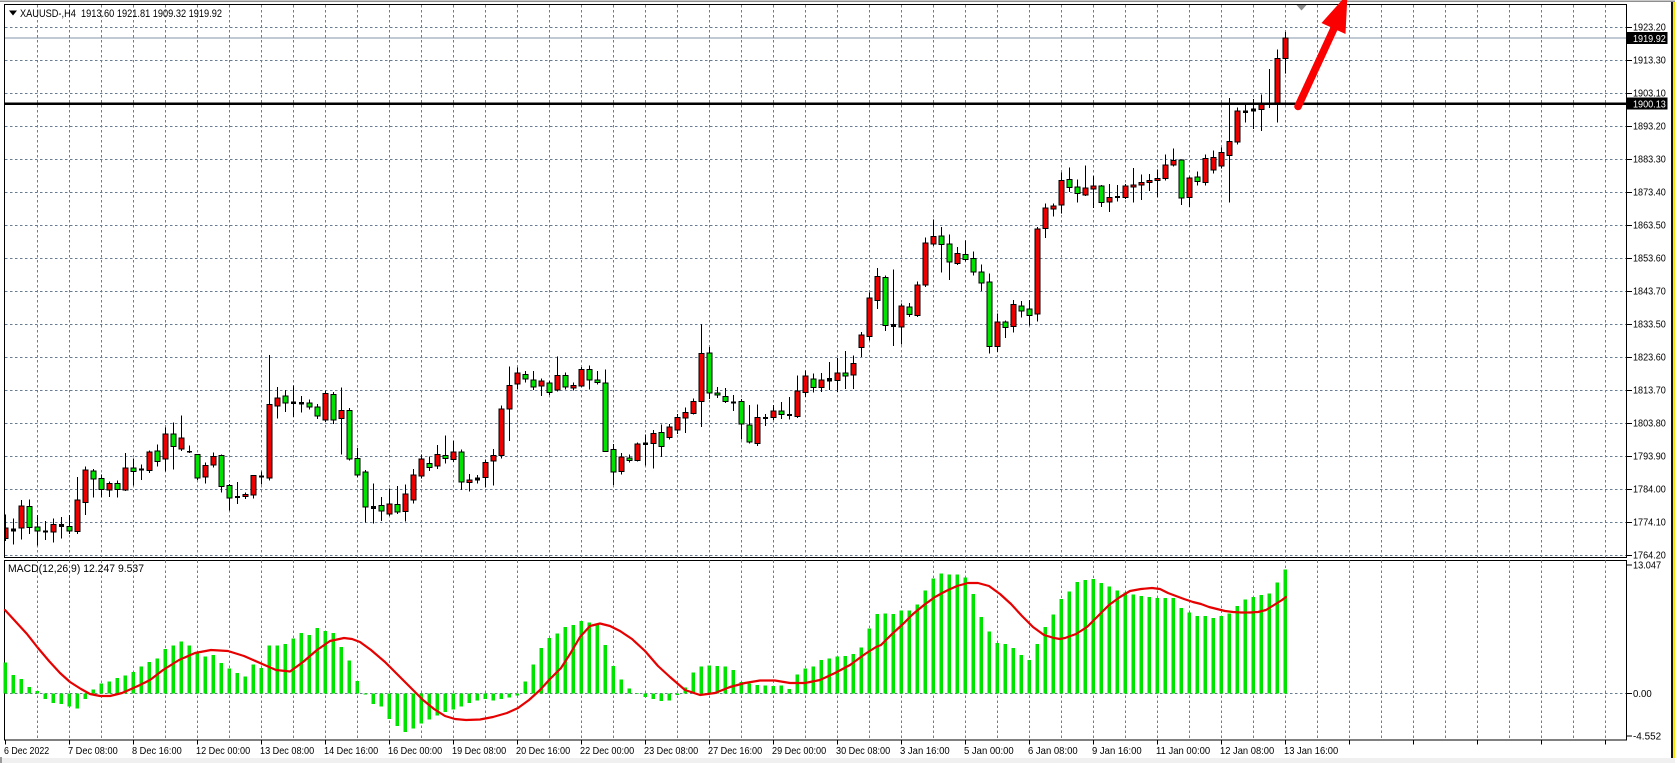 Image resolution: width=1675 pixels, height=763 pixels. What do you see at coordinates (26, 751) in the screenshot?
I see `svg-text: 6 Dec 2022` at bounding box center [26, 751].